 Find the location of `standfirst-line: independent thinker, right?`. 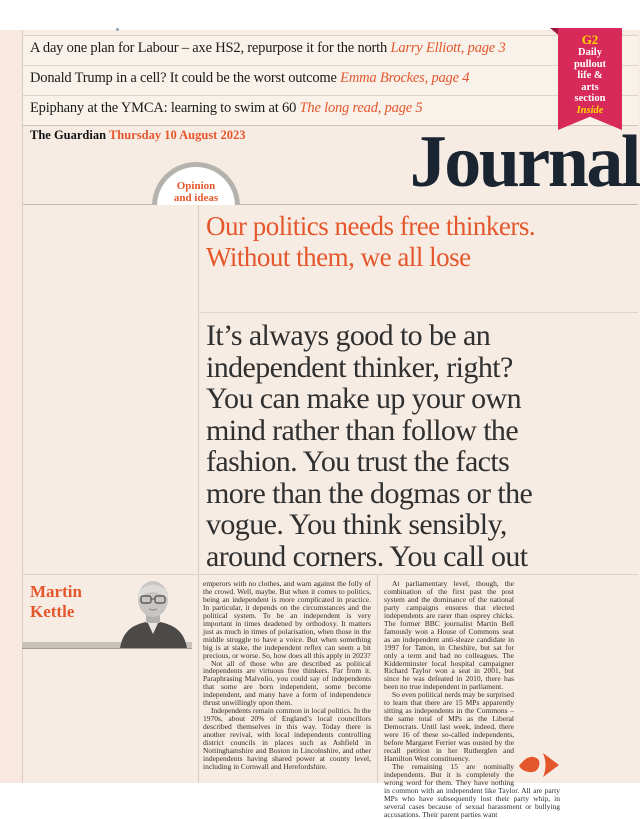

standfirst-line: independent thinker, right? is located at coordinates (359, 367).